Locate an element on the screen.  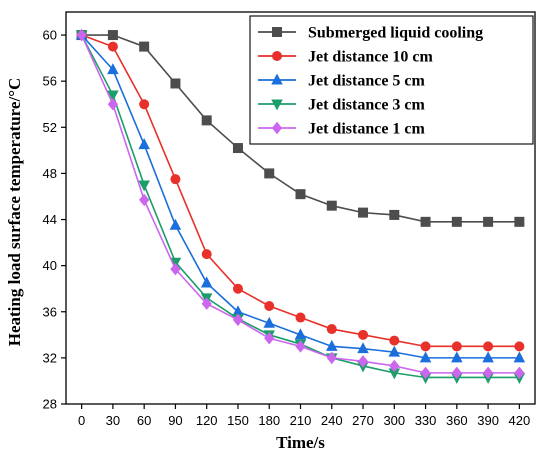
legend-label: Jet distance 3 cm is located at coordinates (367, 105).